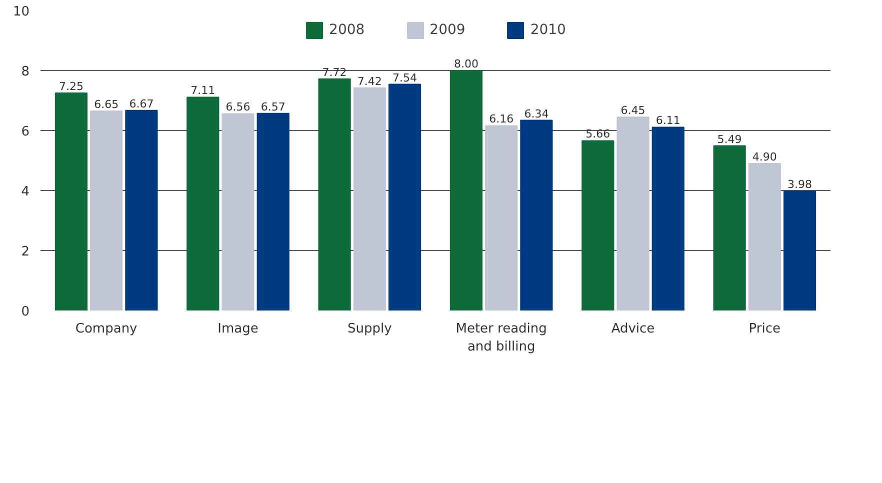  Describe the element at coordinates (106, 104) in the screenshot. I see `data-label: 6.65` at that location.